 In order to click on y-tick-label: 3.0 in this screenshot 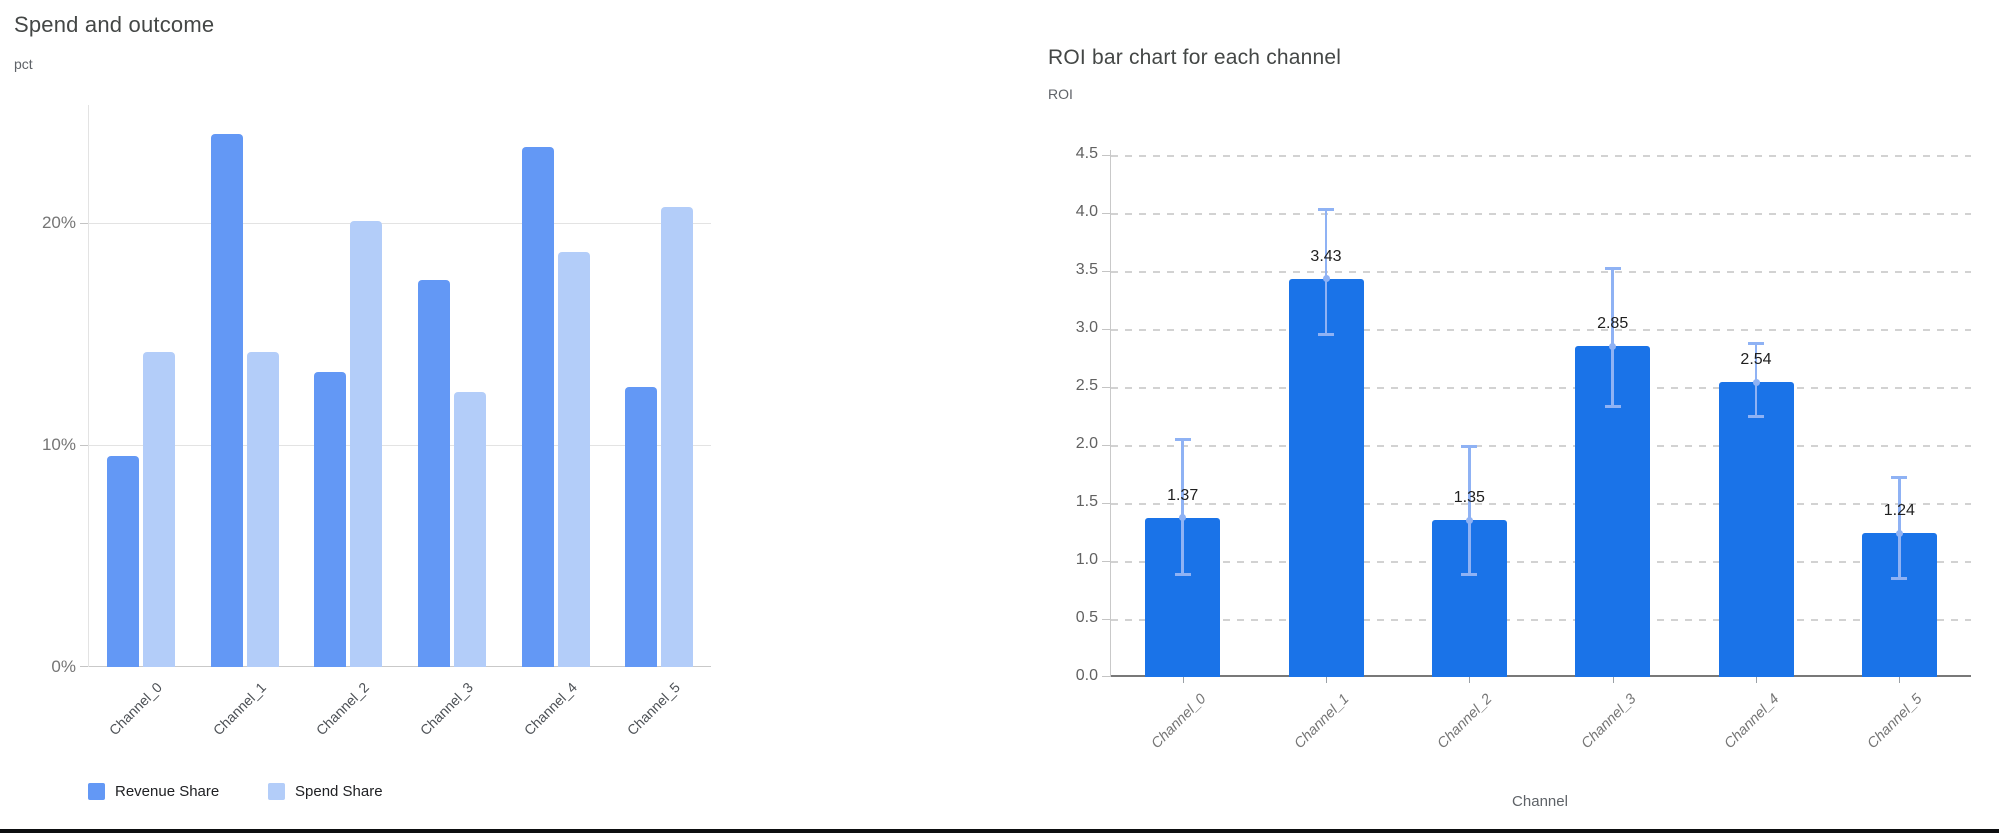, I will do `click(1086, 327)`.